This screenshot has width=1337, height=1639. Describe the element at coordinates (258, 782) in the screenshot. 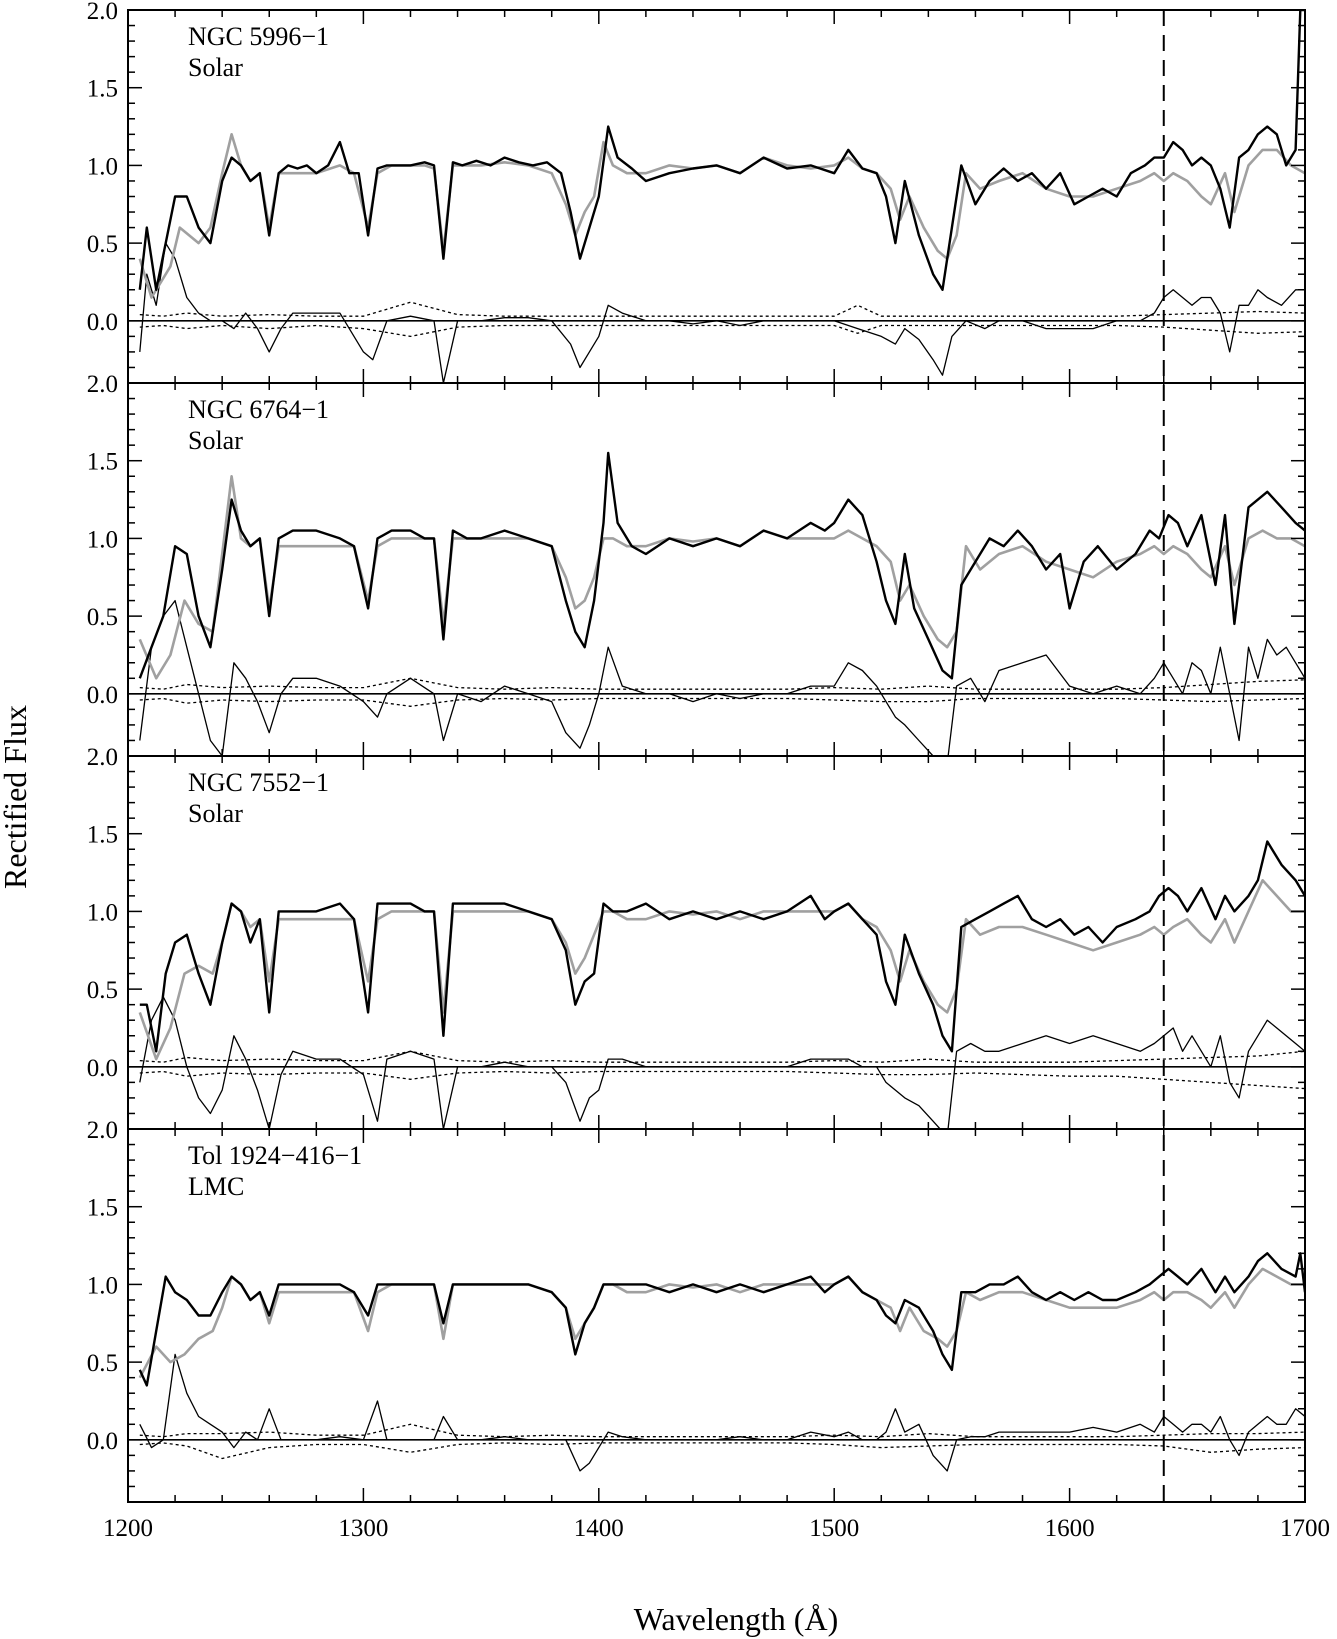

I see `panel-object-label: NGC 7552−1` at that location.